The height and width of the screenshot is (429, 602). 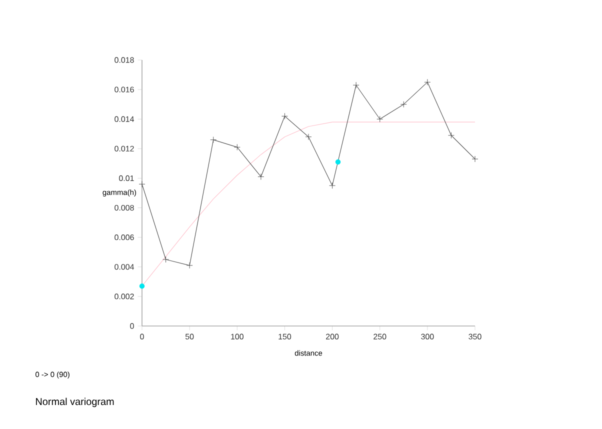 What do you see at coordinates (75, 403) in the screenshot?
I see `text: Normal variogram` at bounding box center [75, 403].